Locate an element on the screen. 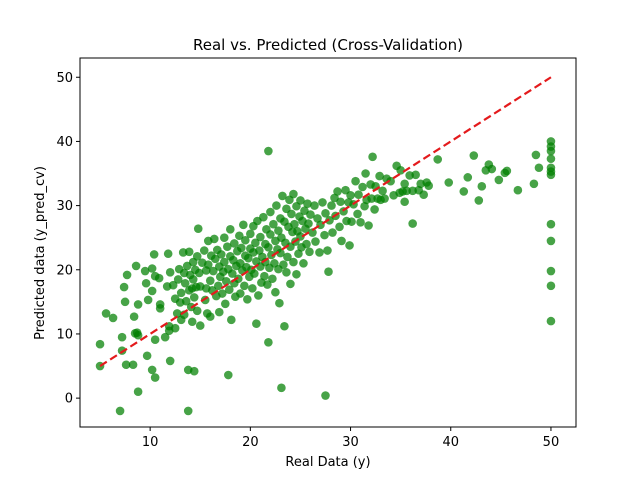 This screenshot has height=480, width=640. x-tick-label: 50 is located at coordinates (551, 442).